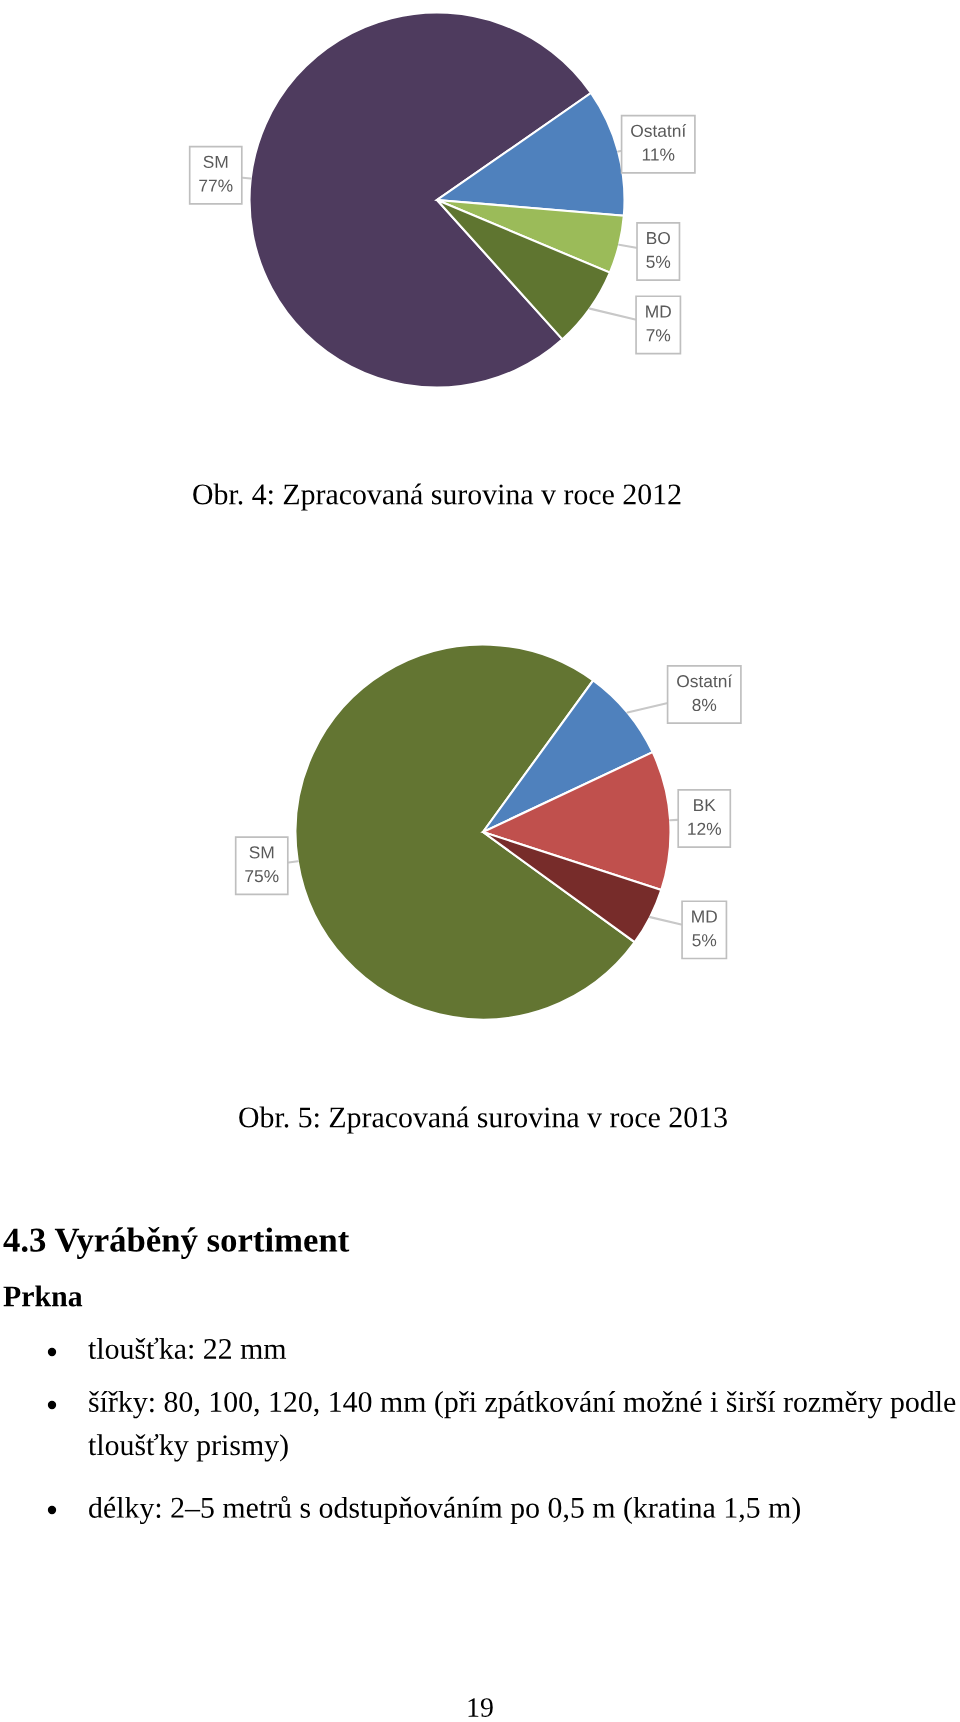 Image resolution: width=960 pixels, height=1722 pixels. Describe the element at coordinates (658, 154) in the screenshot. I see `data-label: 11%` at that location.